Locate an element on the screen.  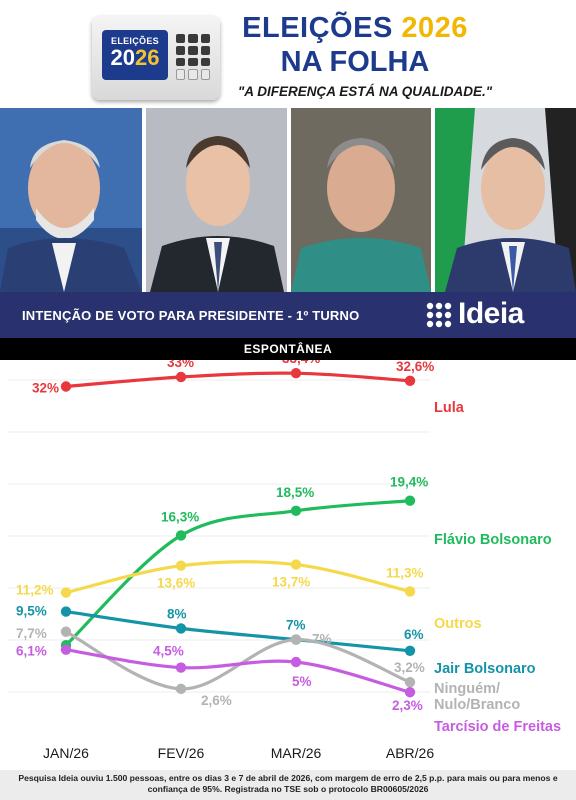
series-line-outros is located at coordinates (238, 577).